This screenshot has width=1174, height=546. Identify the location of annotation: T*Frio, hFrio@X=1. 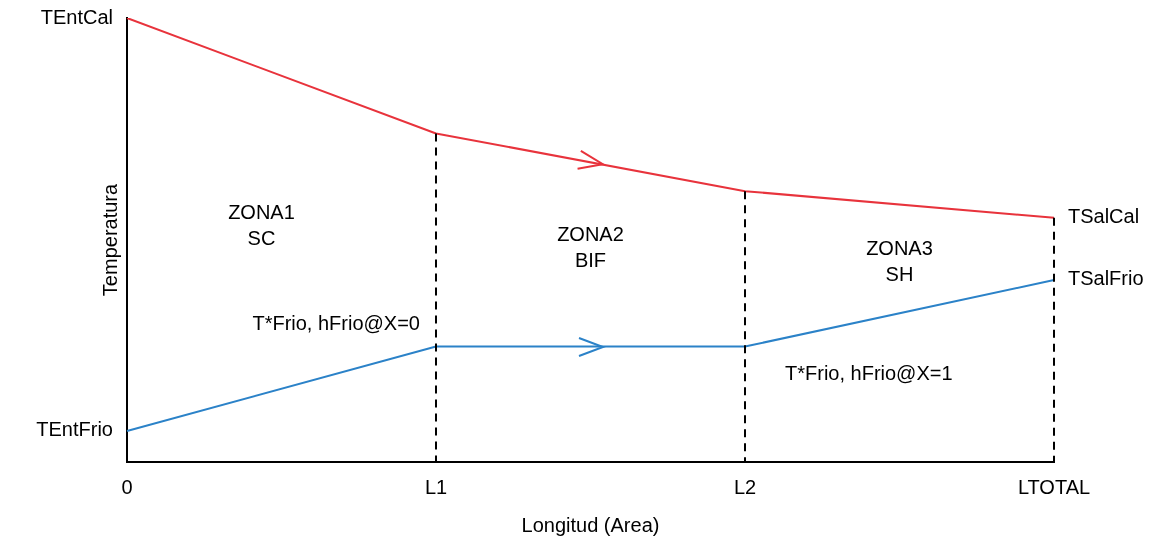
(869, 373).